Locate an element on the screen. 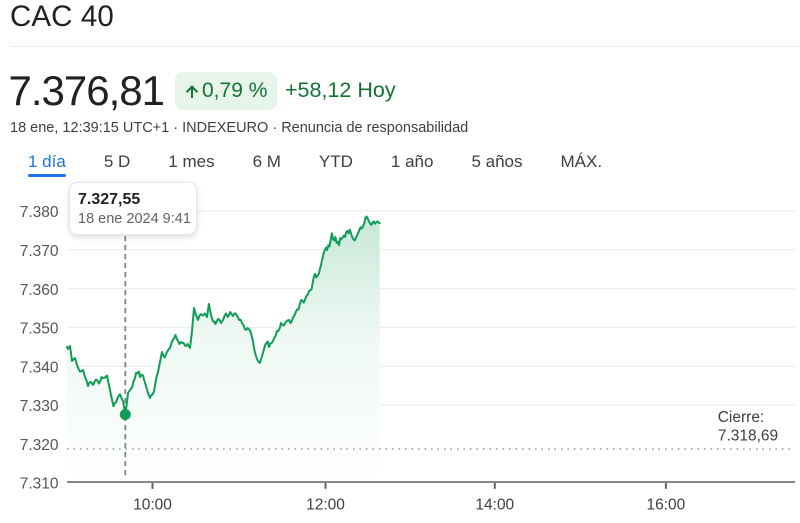  svg-text: 7.340 is located at coordinates (39, 367).